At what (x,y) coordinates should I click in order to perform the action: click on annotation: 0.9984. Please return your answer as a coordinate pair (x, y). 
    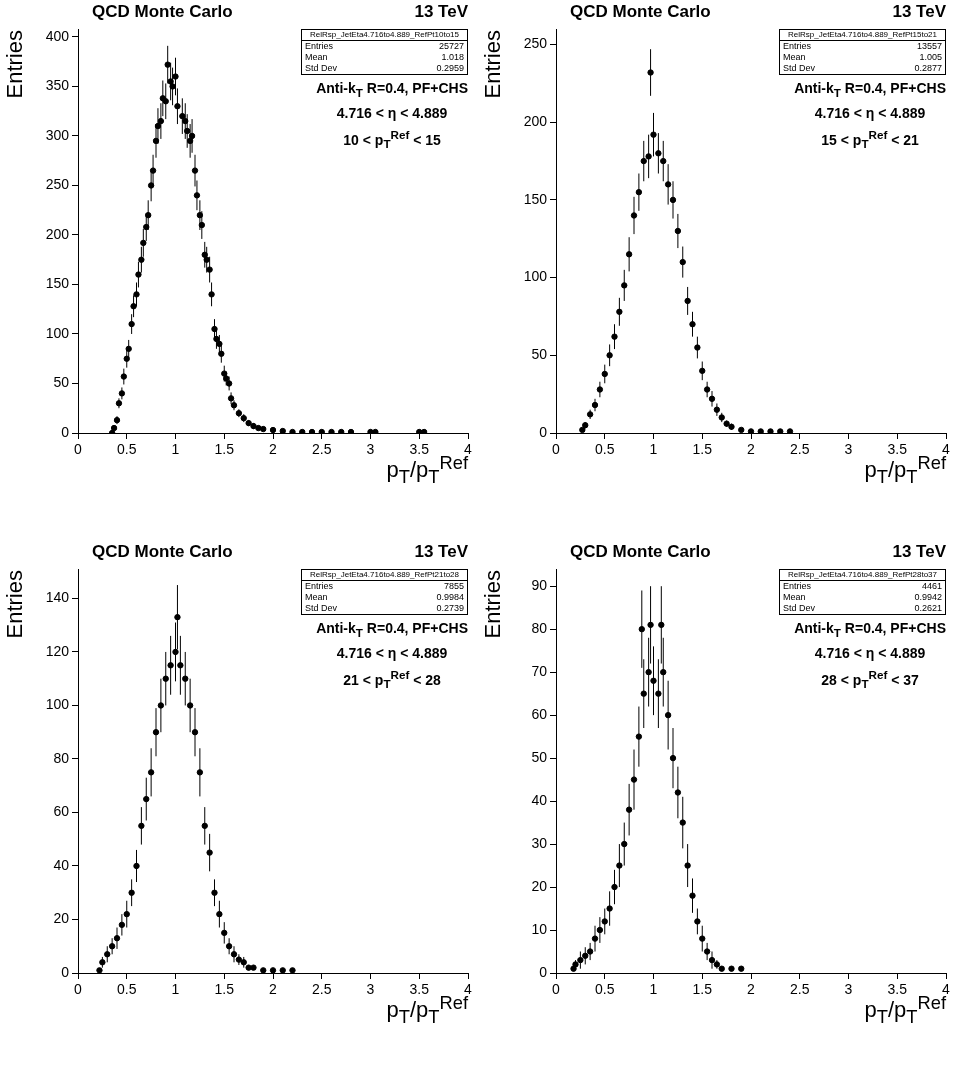
    Looking at the image, I should click on (450, 597).